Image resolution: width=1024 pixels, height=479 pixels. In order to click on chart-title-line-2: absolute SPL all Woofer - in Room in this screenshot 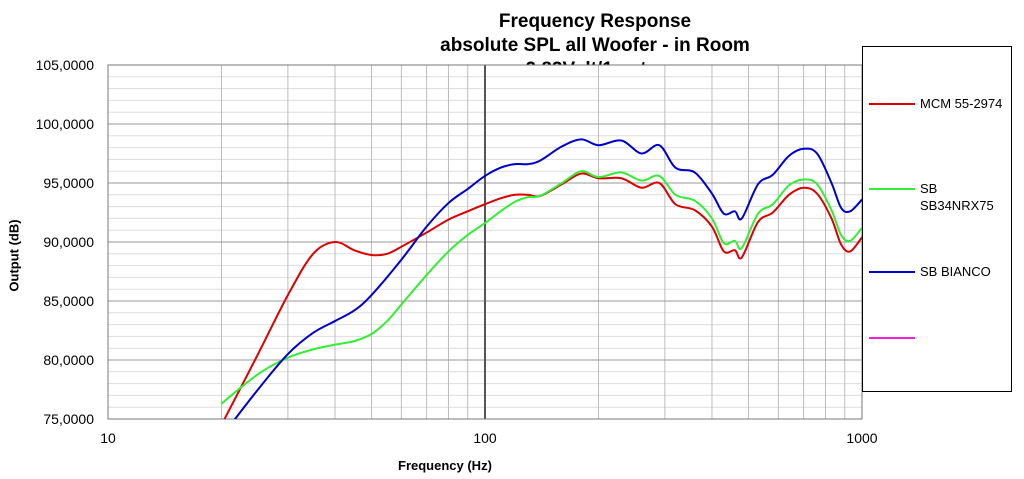, I will do `click(595, 45)`.